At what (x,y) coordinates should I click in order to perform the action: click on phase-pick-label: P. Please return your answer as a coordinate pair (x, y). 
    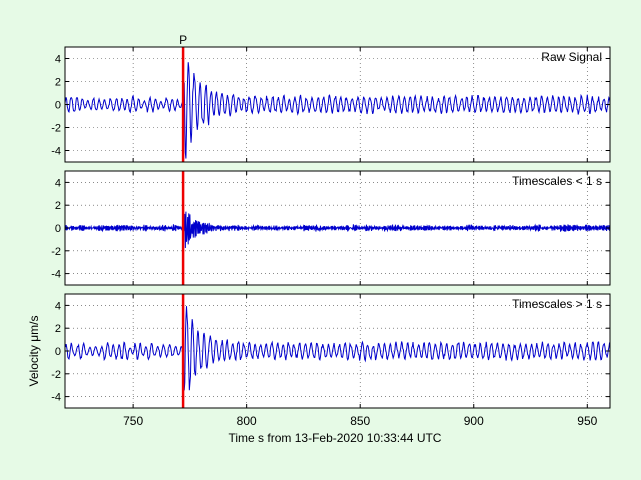
    Looking at the image, I should click on (183, 40).